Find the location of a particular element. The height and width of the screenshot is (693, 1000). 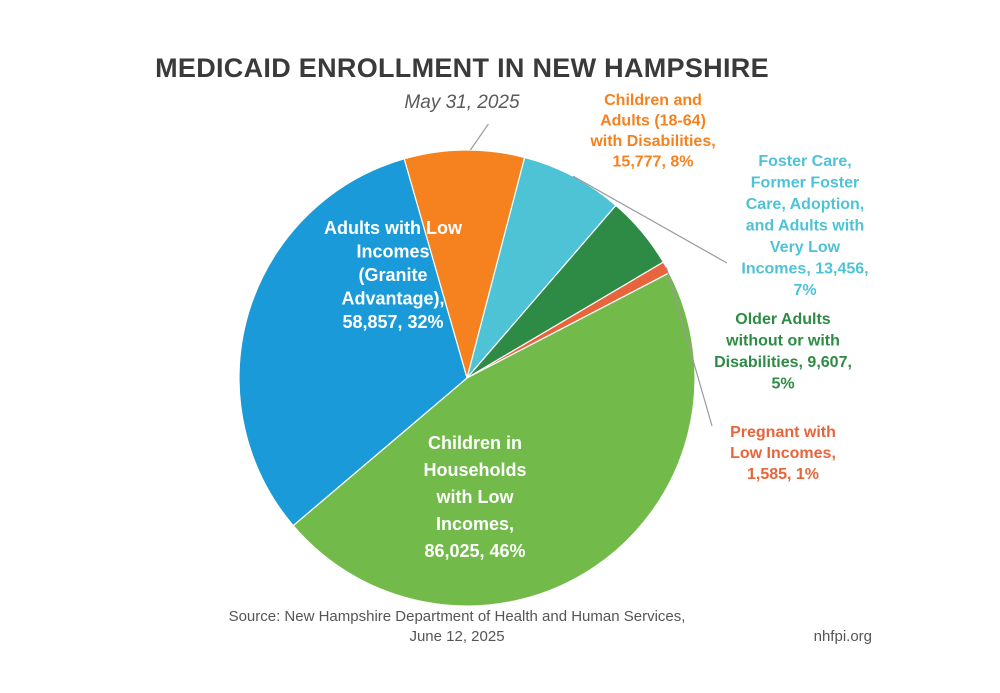

watermark: nhfpi.org is located at coordinates (843, 636).